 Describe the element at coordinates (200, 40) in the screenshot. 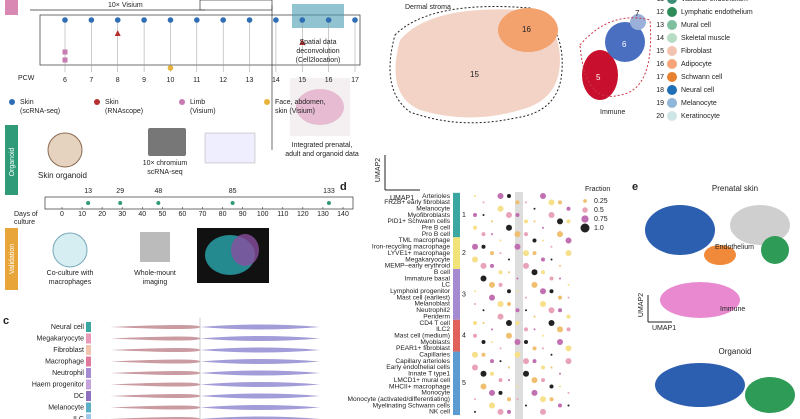

I see `timeline-box` at that location.